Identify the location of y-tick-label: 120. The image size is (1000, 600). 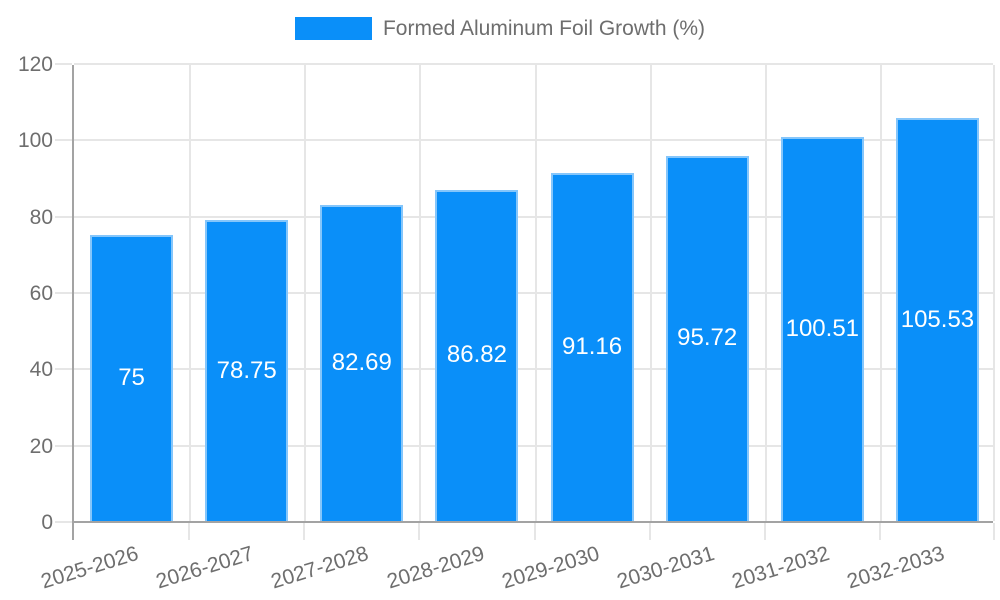
(35, 64).